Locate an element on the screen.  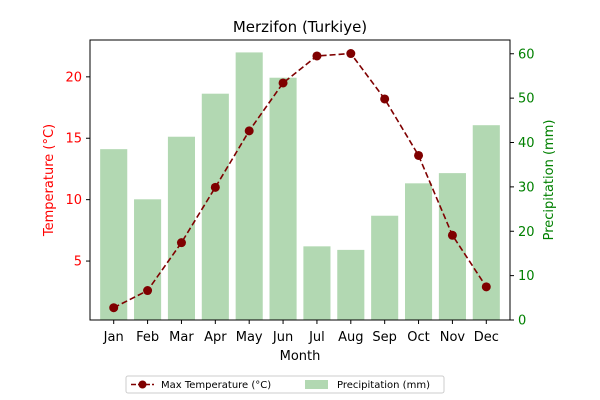
right-y-tick-label: 60 is located at coordinates (526, 54).